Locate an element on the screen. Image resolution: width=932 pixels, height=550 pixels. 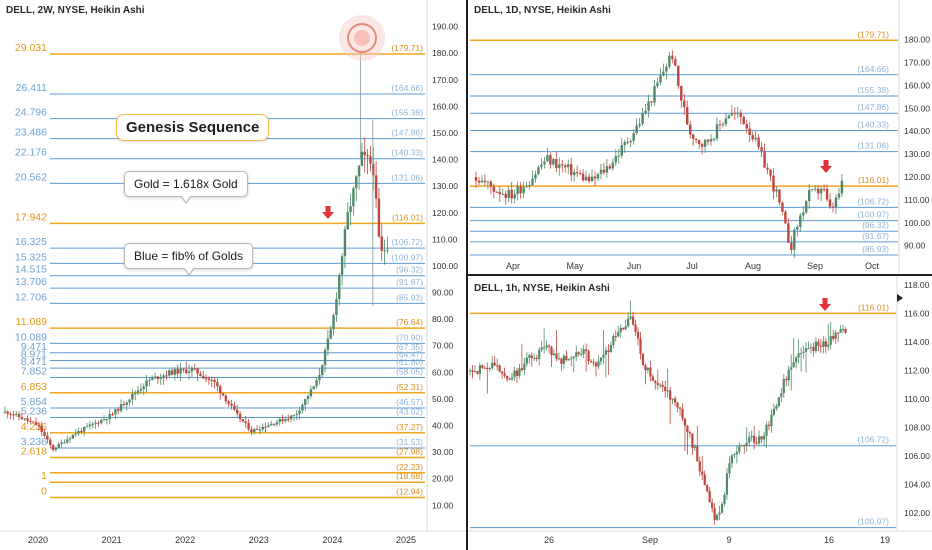
price-tick-label: 30.00 is located at coordinates (443, 452).